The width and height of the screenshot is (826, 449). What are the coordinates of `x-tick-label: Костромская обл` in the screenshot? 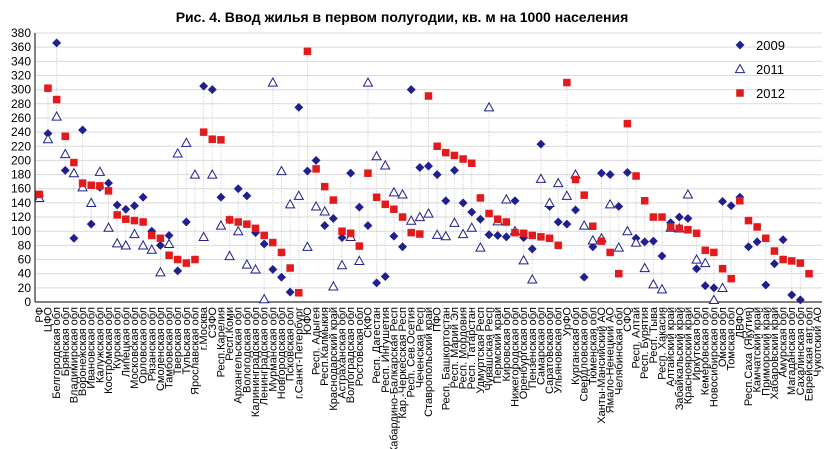 It's located at (109, 350).